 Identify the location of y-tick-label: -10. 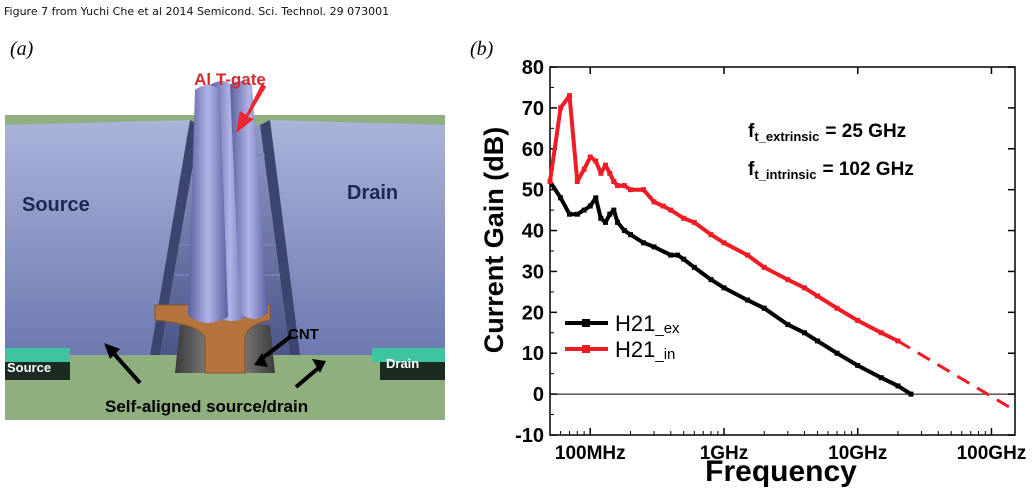
(529, 436).